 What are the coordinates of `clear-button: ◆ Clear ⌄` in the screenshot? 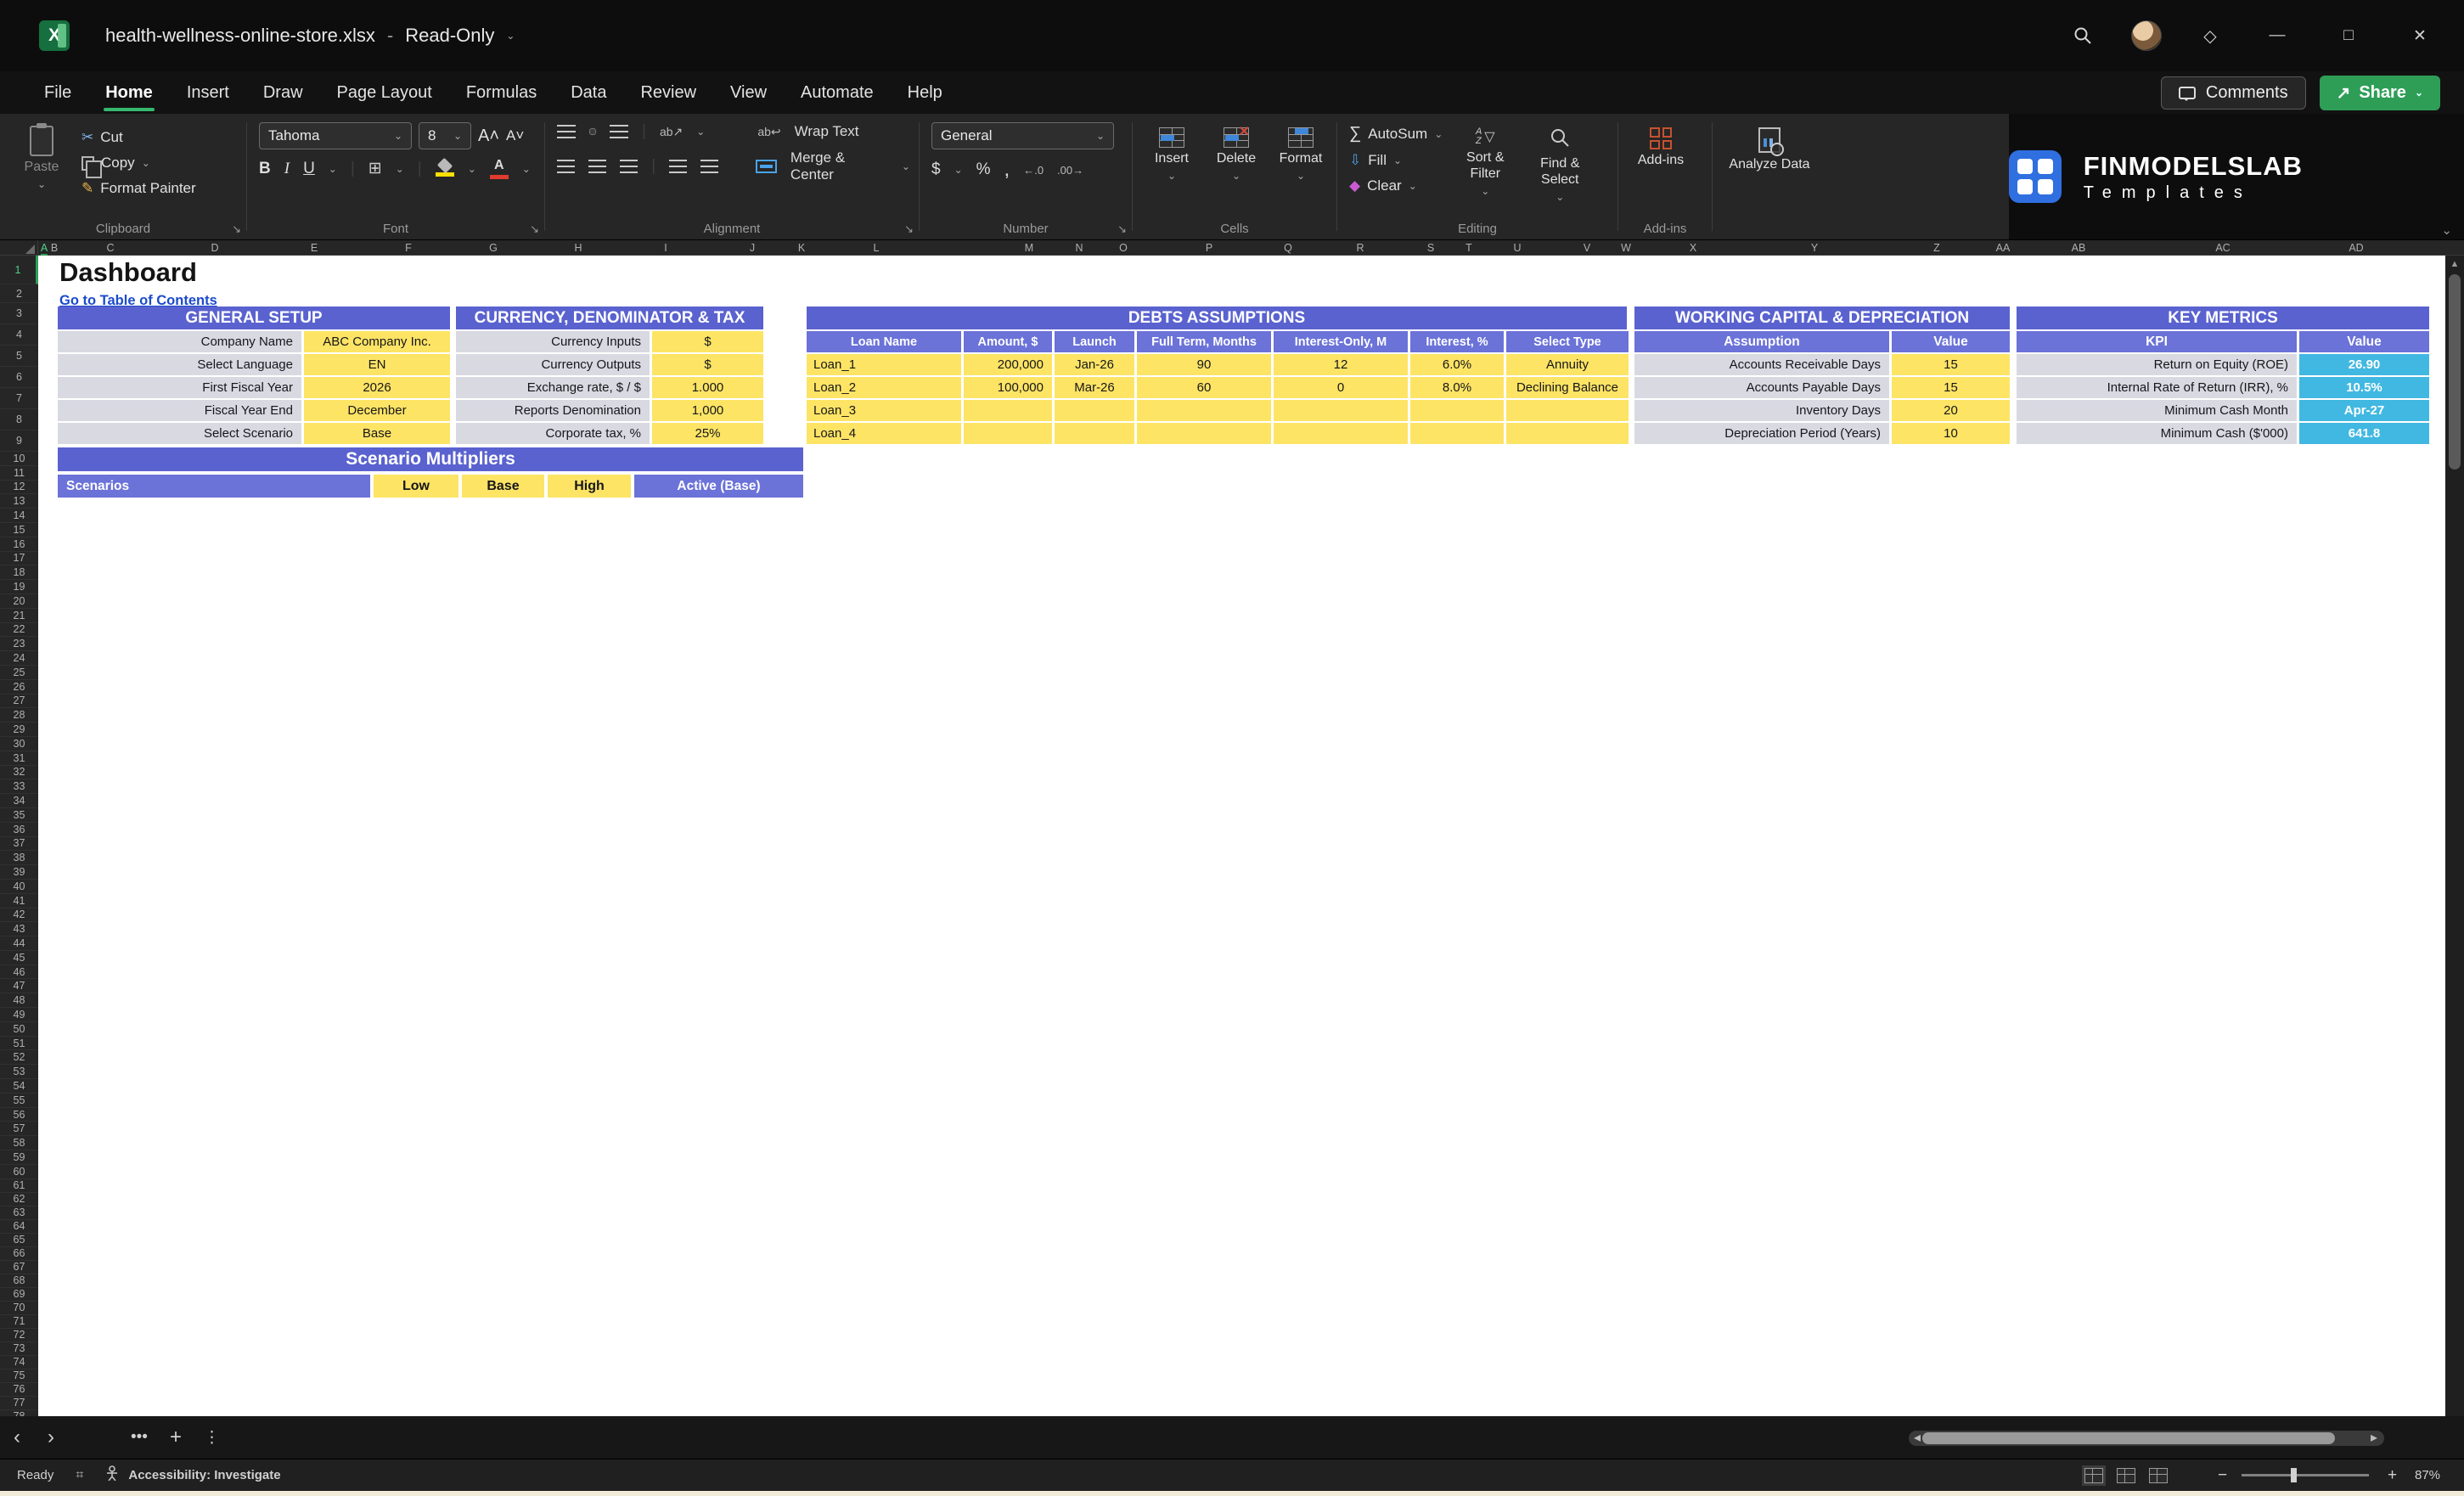 It's located at (1383, 185).